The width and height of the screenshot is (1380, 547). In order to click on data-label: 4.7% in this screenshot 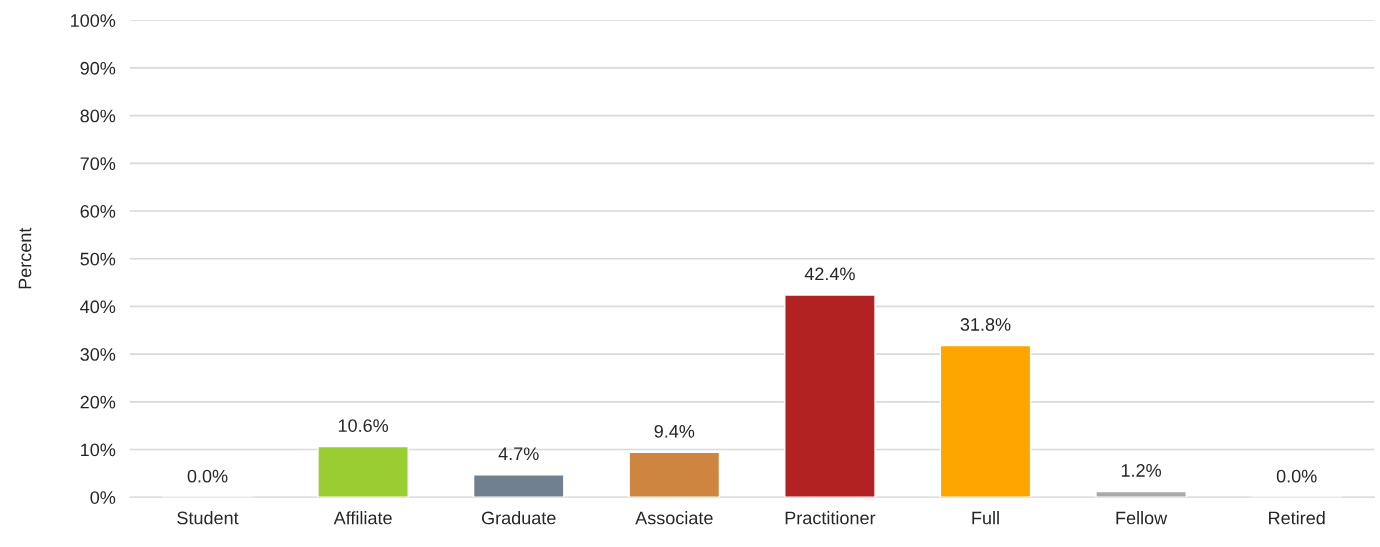, I will do `click(518, 454)`.